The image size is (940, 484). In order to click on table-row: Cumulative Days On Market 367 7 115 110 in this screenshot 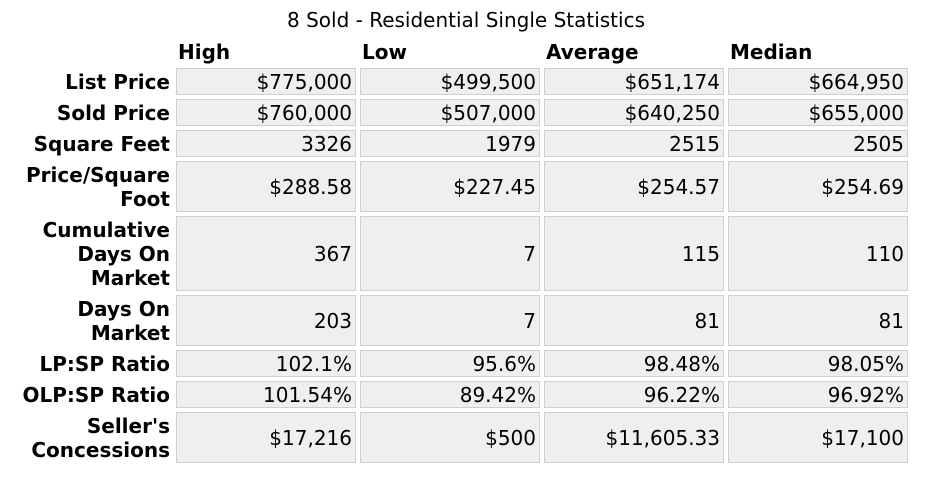, I will do `click(458, 253)`.